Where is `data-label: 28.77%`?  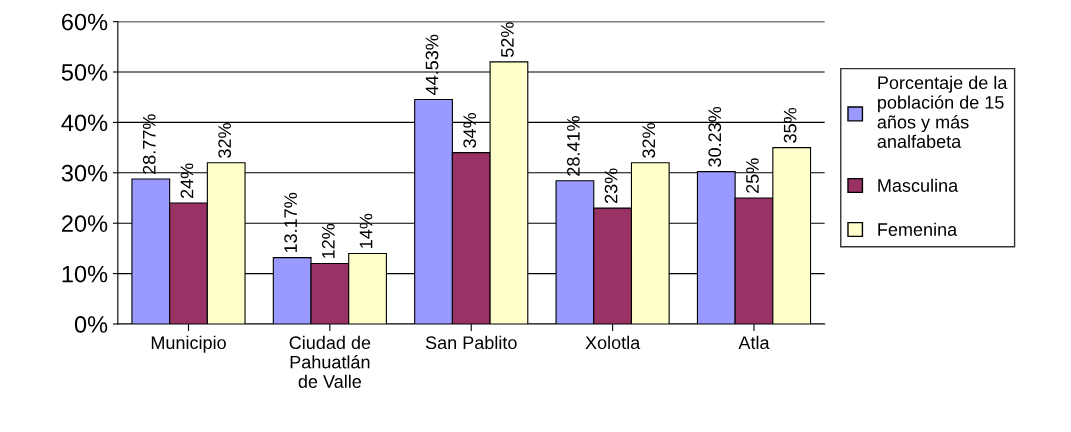
data-label: 28.77% is located at coordinates (149, 144).